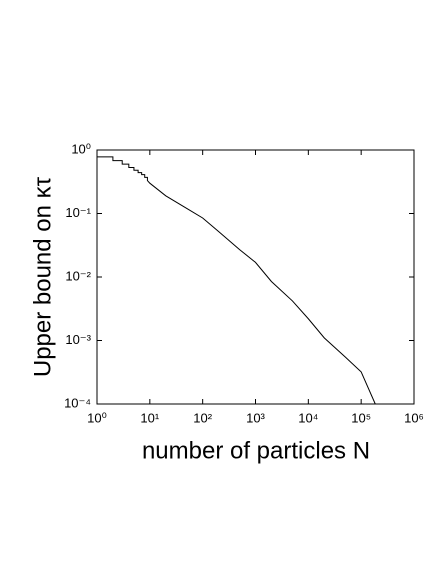 The image size is (436, 564). I want to click on y-tick-label: 10⁻², so click(78, 275).